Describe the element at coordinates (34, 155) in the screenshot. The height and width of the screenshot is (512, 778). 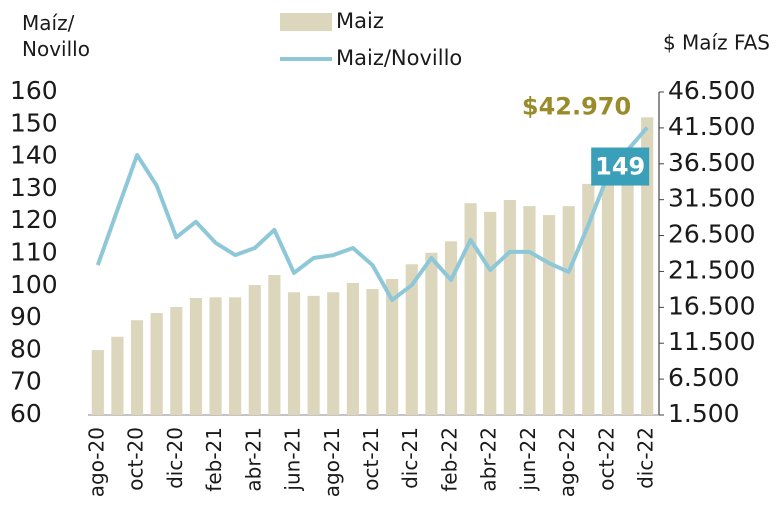
I see `y-tick-label: 140` at that location.